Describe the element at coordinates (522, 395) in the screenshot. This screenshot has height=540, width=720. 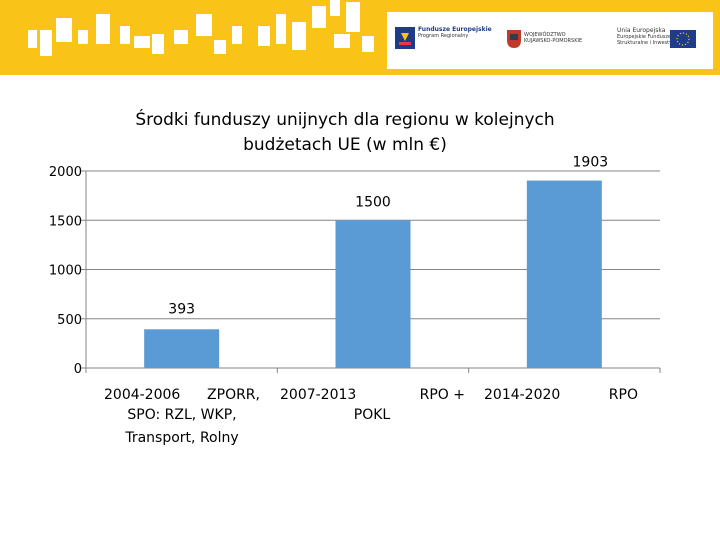
I see `category-label: 2014-2020` at that location.